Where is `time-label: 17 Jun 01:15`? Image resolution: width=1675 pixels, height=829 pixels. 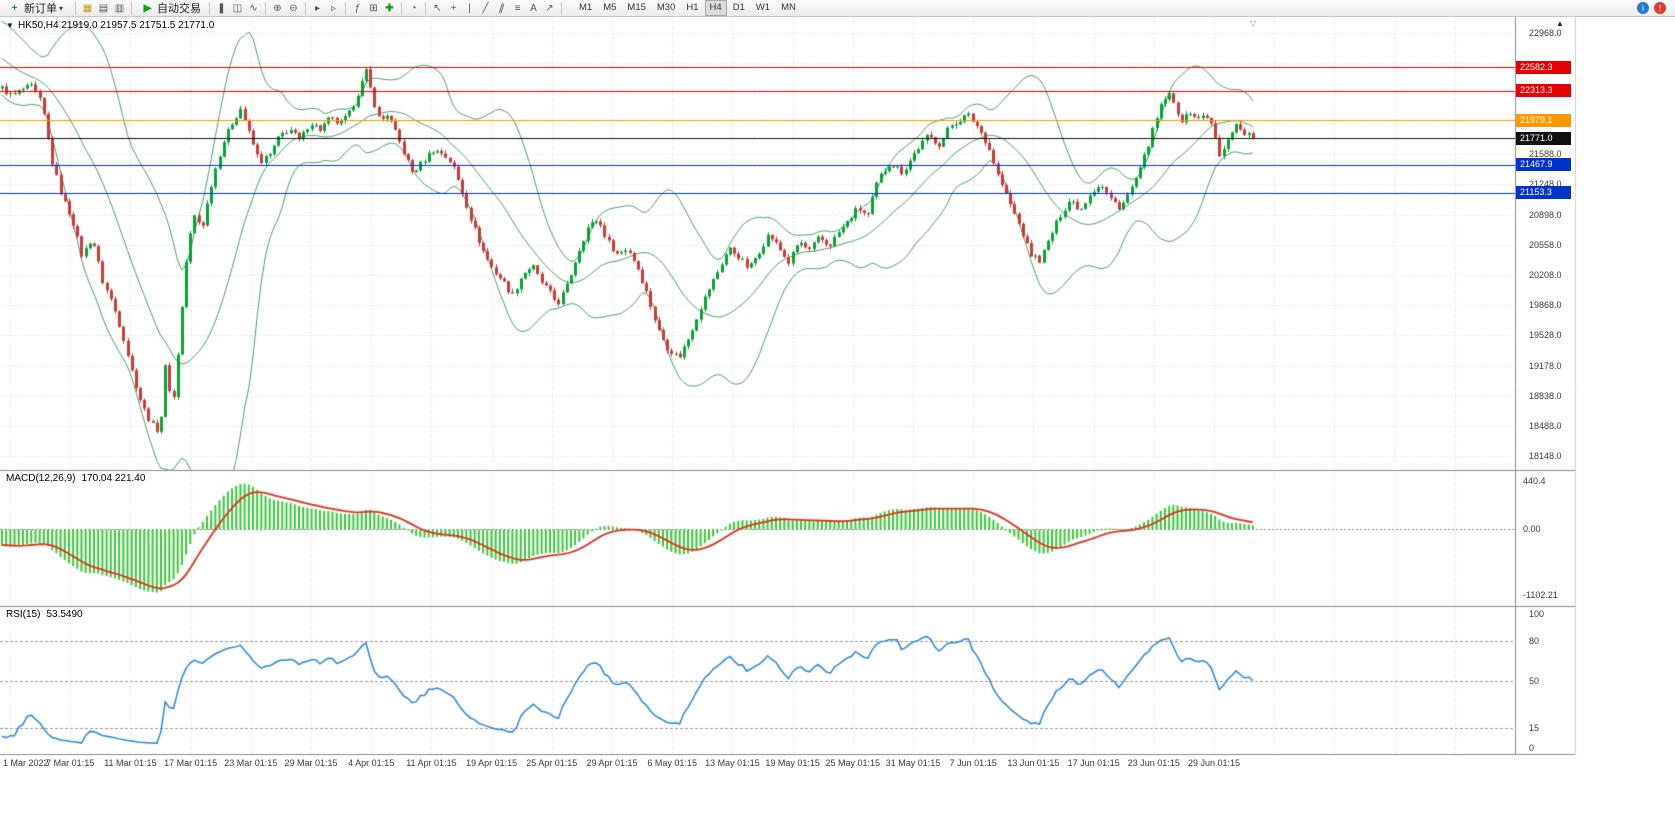
time-label: 17 Jun 01:15 is located at coordinates (1093, 763).